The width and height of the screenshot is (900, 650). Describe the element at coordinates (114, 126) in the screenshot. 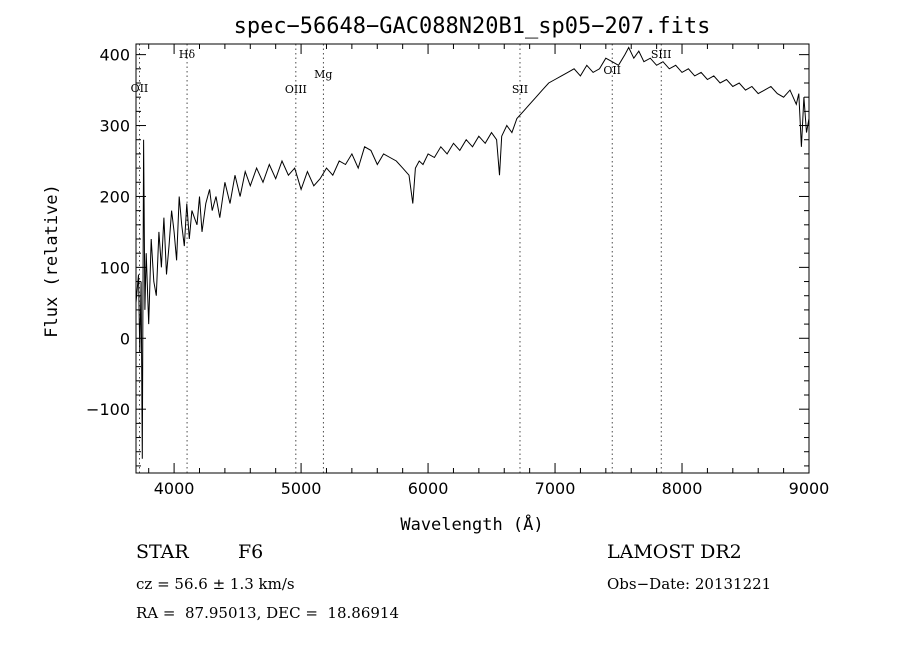

I see `y-tick-label: 300` at that location.